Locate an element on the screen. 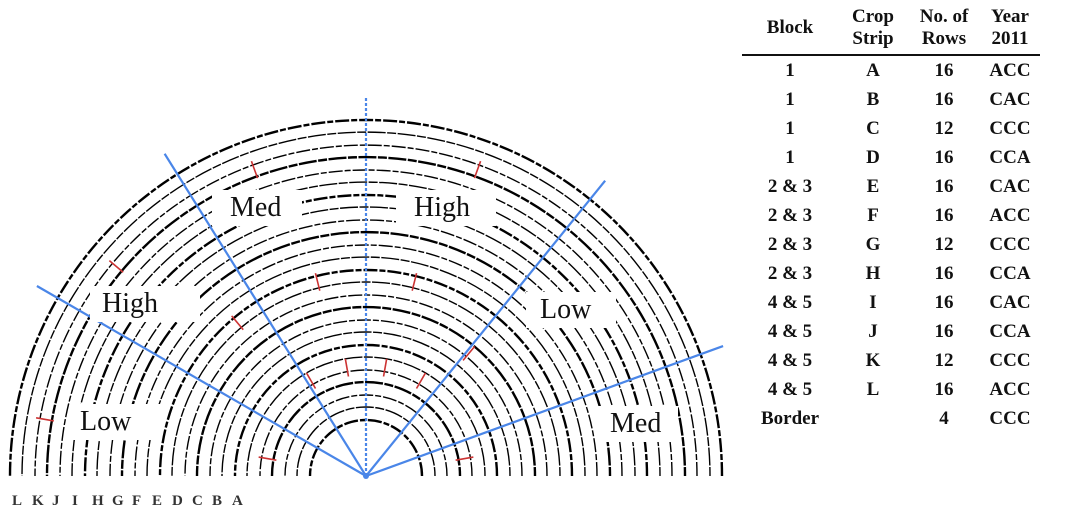 This screenshot has height=518, width=1077. table-row: 1 C 12 CCC is located at coordinates (891, 128).